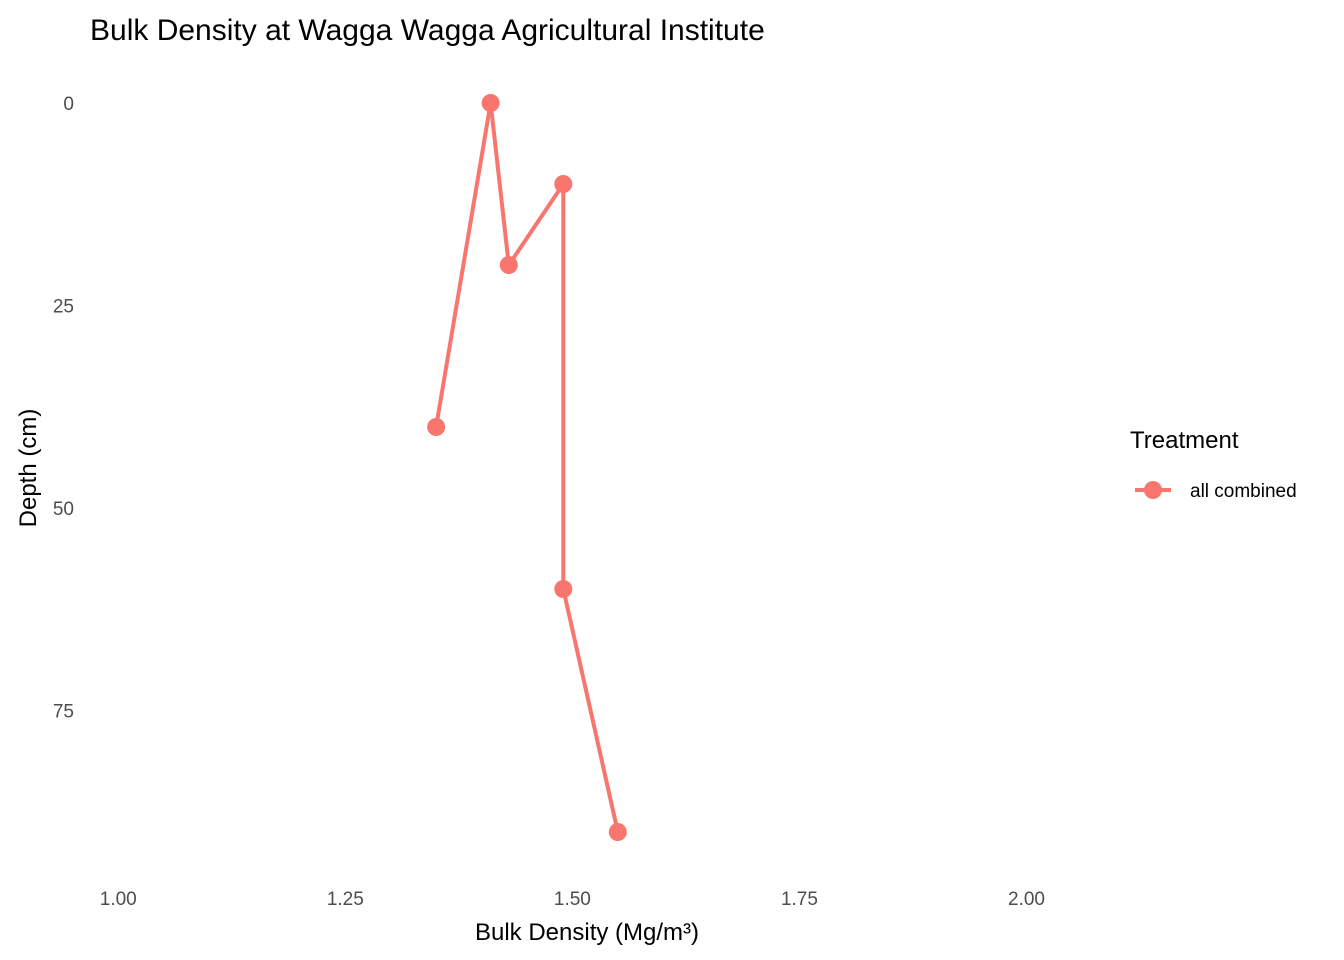  What do you see at coordinates (68, 104) in the screenshot?
I see `y-tick-label: 0` at bounding box center [68, 104].